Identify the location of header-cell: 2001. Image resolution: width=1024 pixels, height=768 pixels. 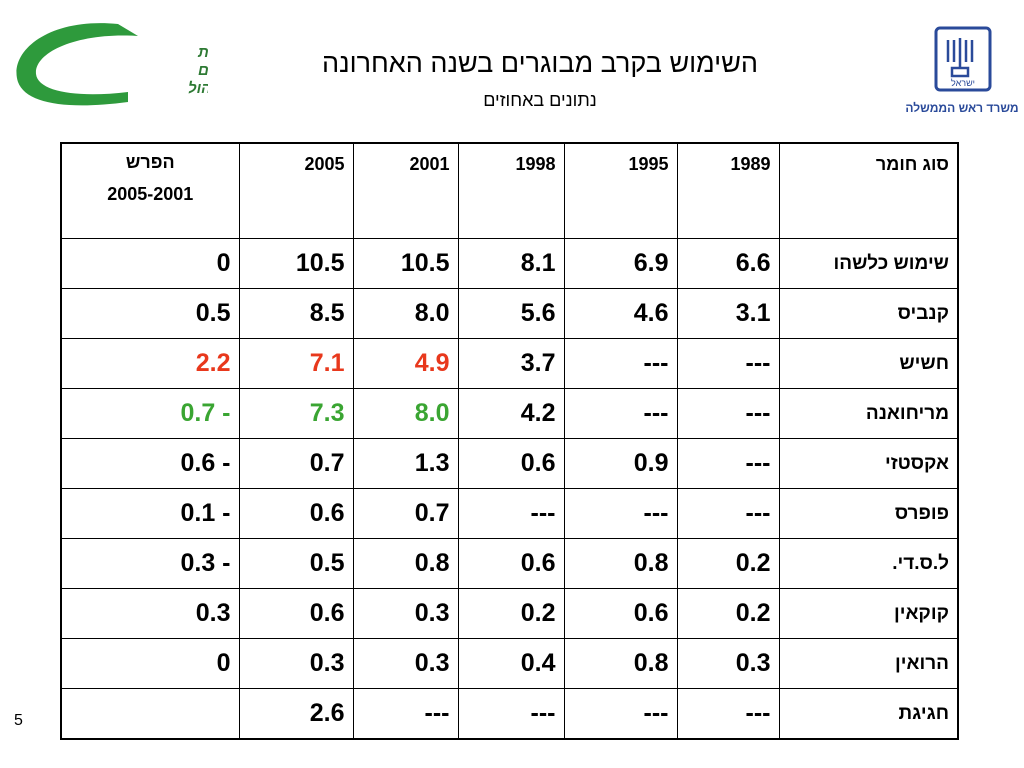
(405, 190).